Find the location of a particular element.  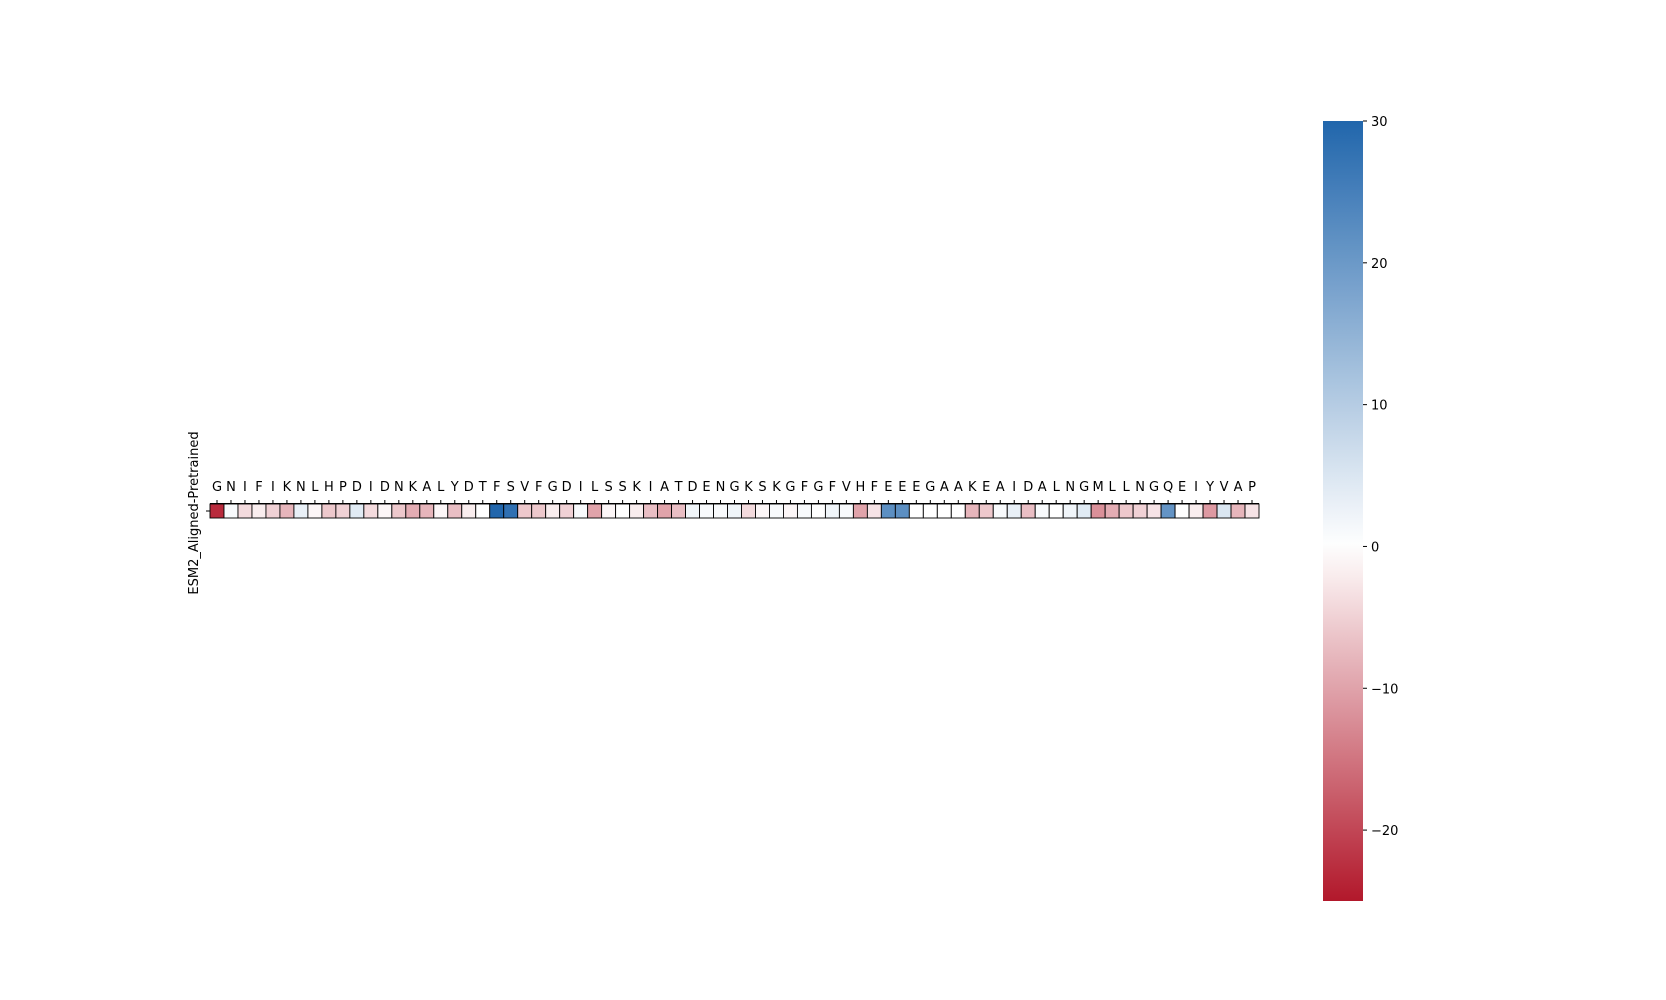

column-label: P is located at coordinates (1252, 487).